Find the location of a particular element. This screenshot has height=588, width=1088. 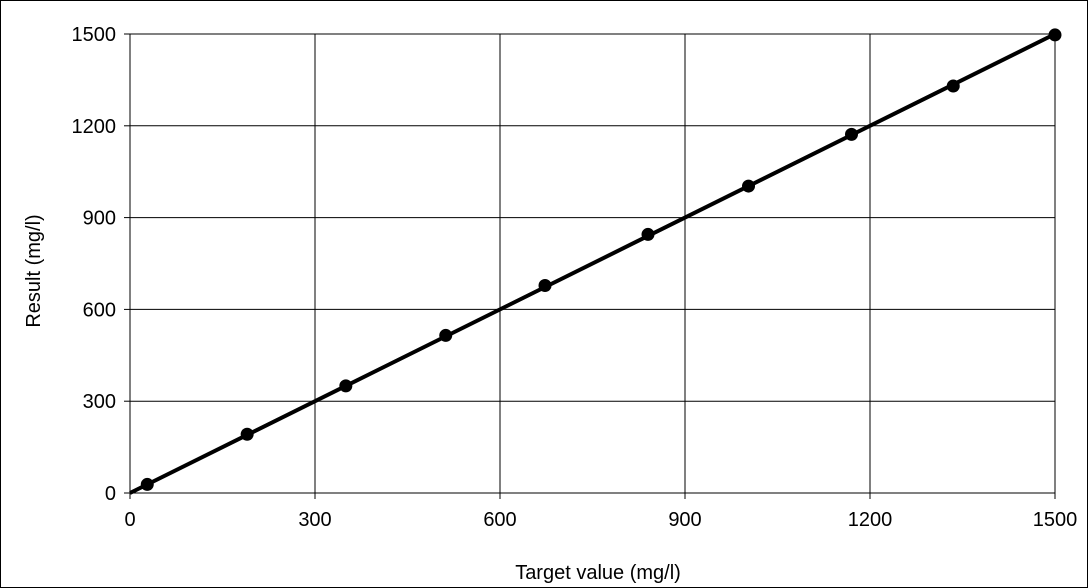

y-axis-label: Result (mg/l) is located at coordinates (34, 270).